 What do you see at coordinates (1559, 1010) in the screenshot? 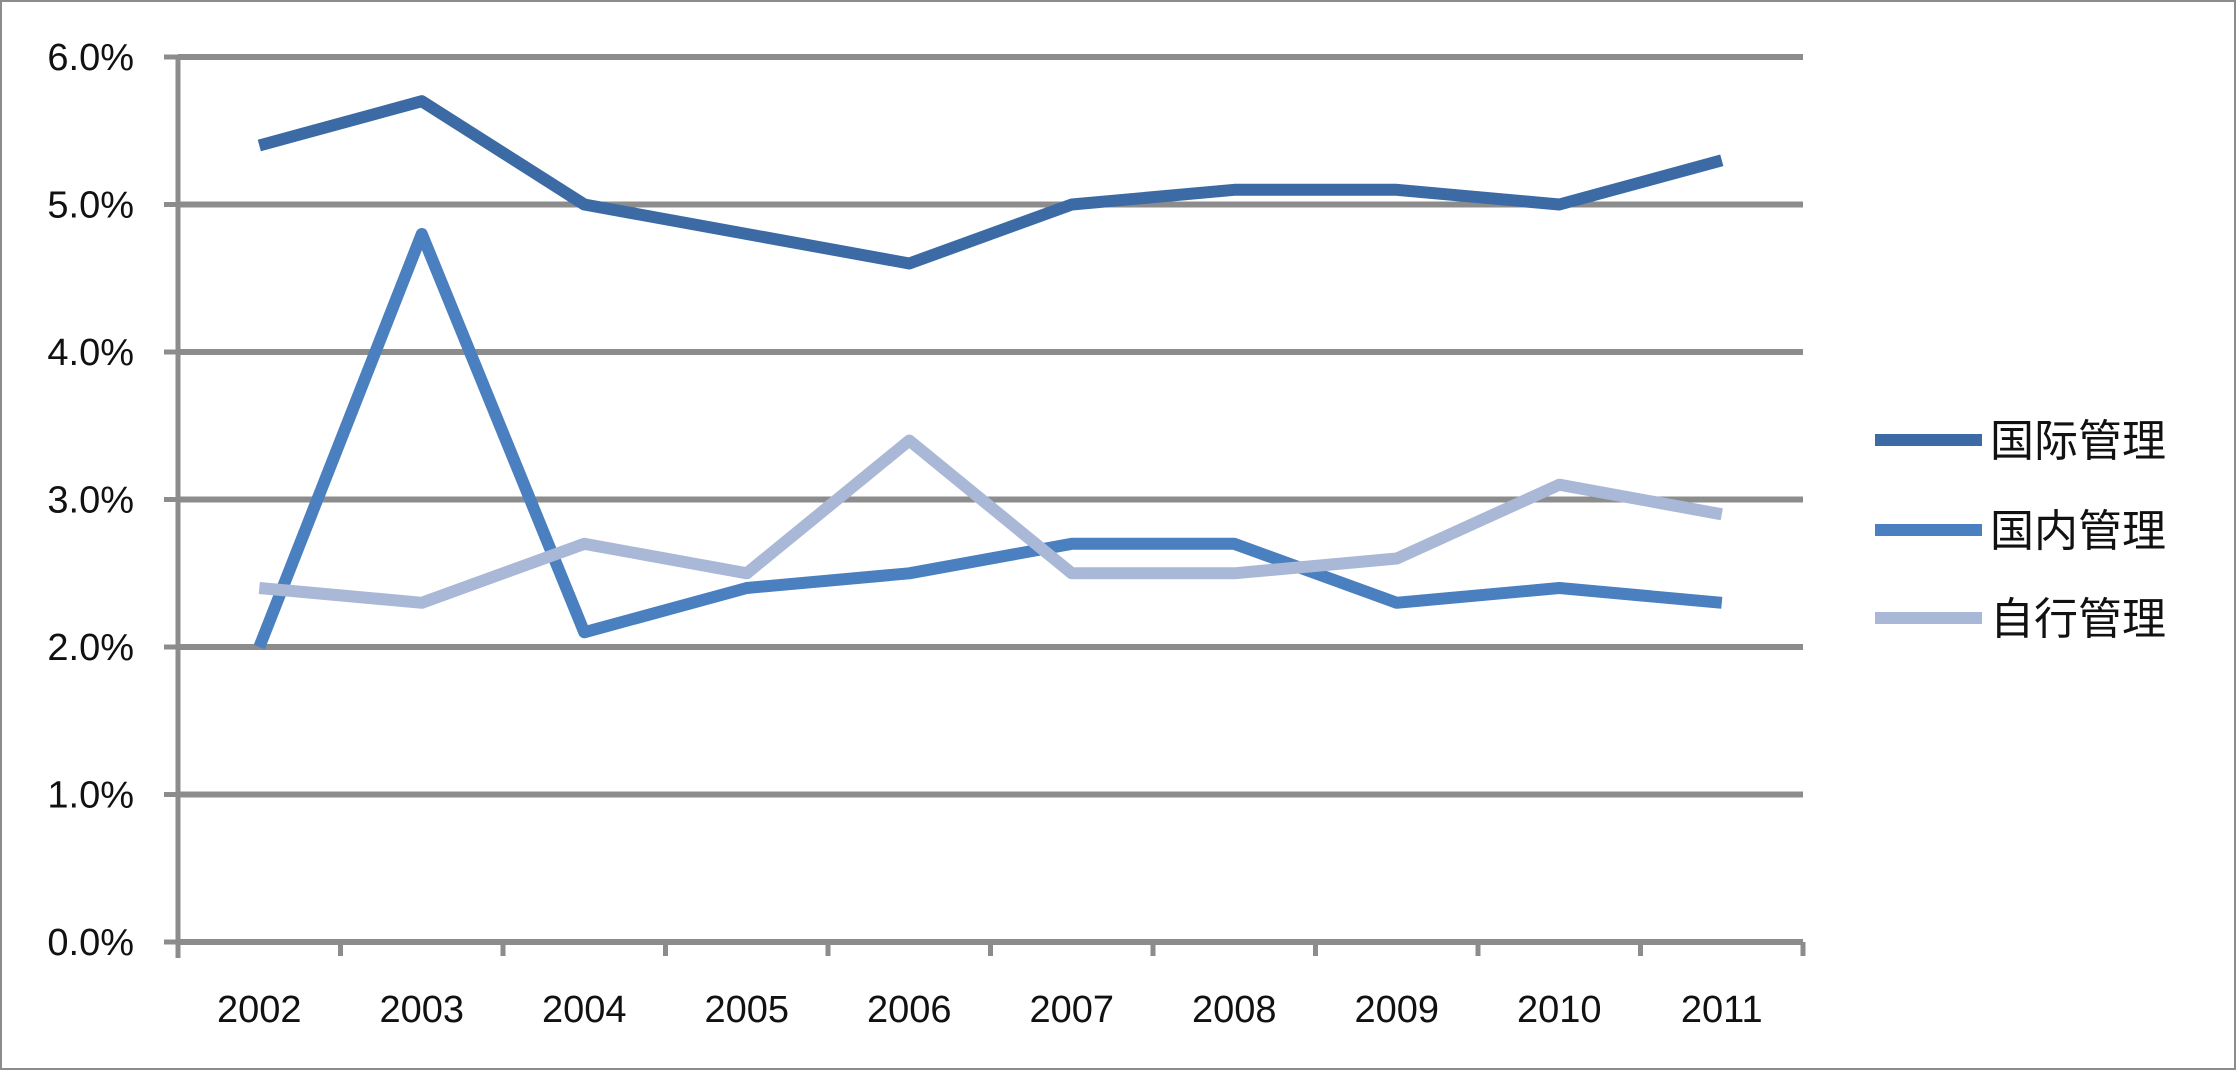
I see `x-tick-label: 2010` at bounding box center [1559, 1010].